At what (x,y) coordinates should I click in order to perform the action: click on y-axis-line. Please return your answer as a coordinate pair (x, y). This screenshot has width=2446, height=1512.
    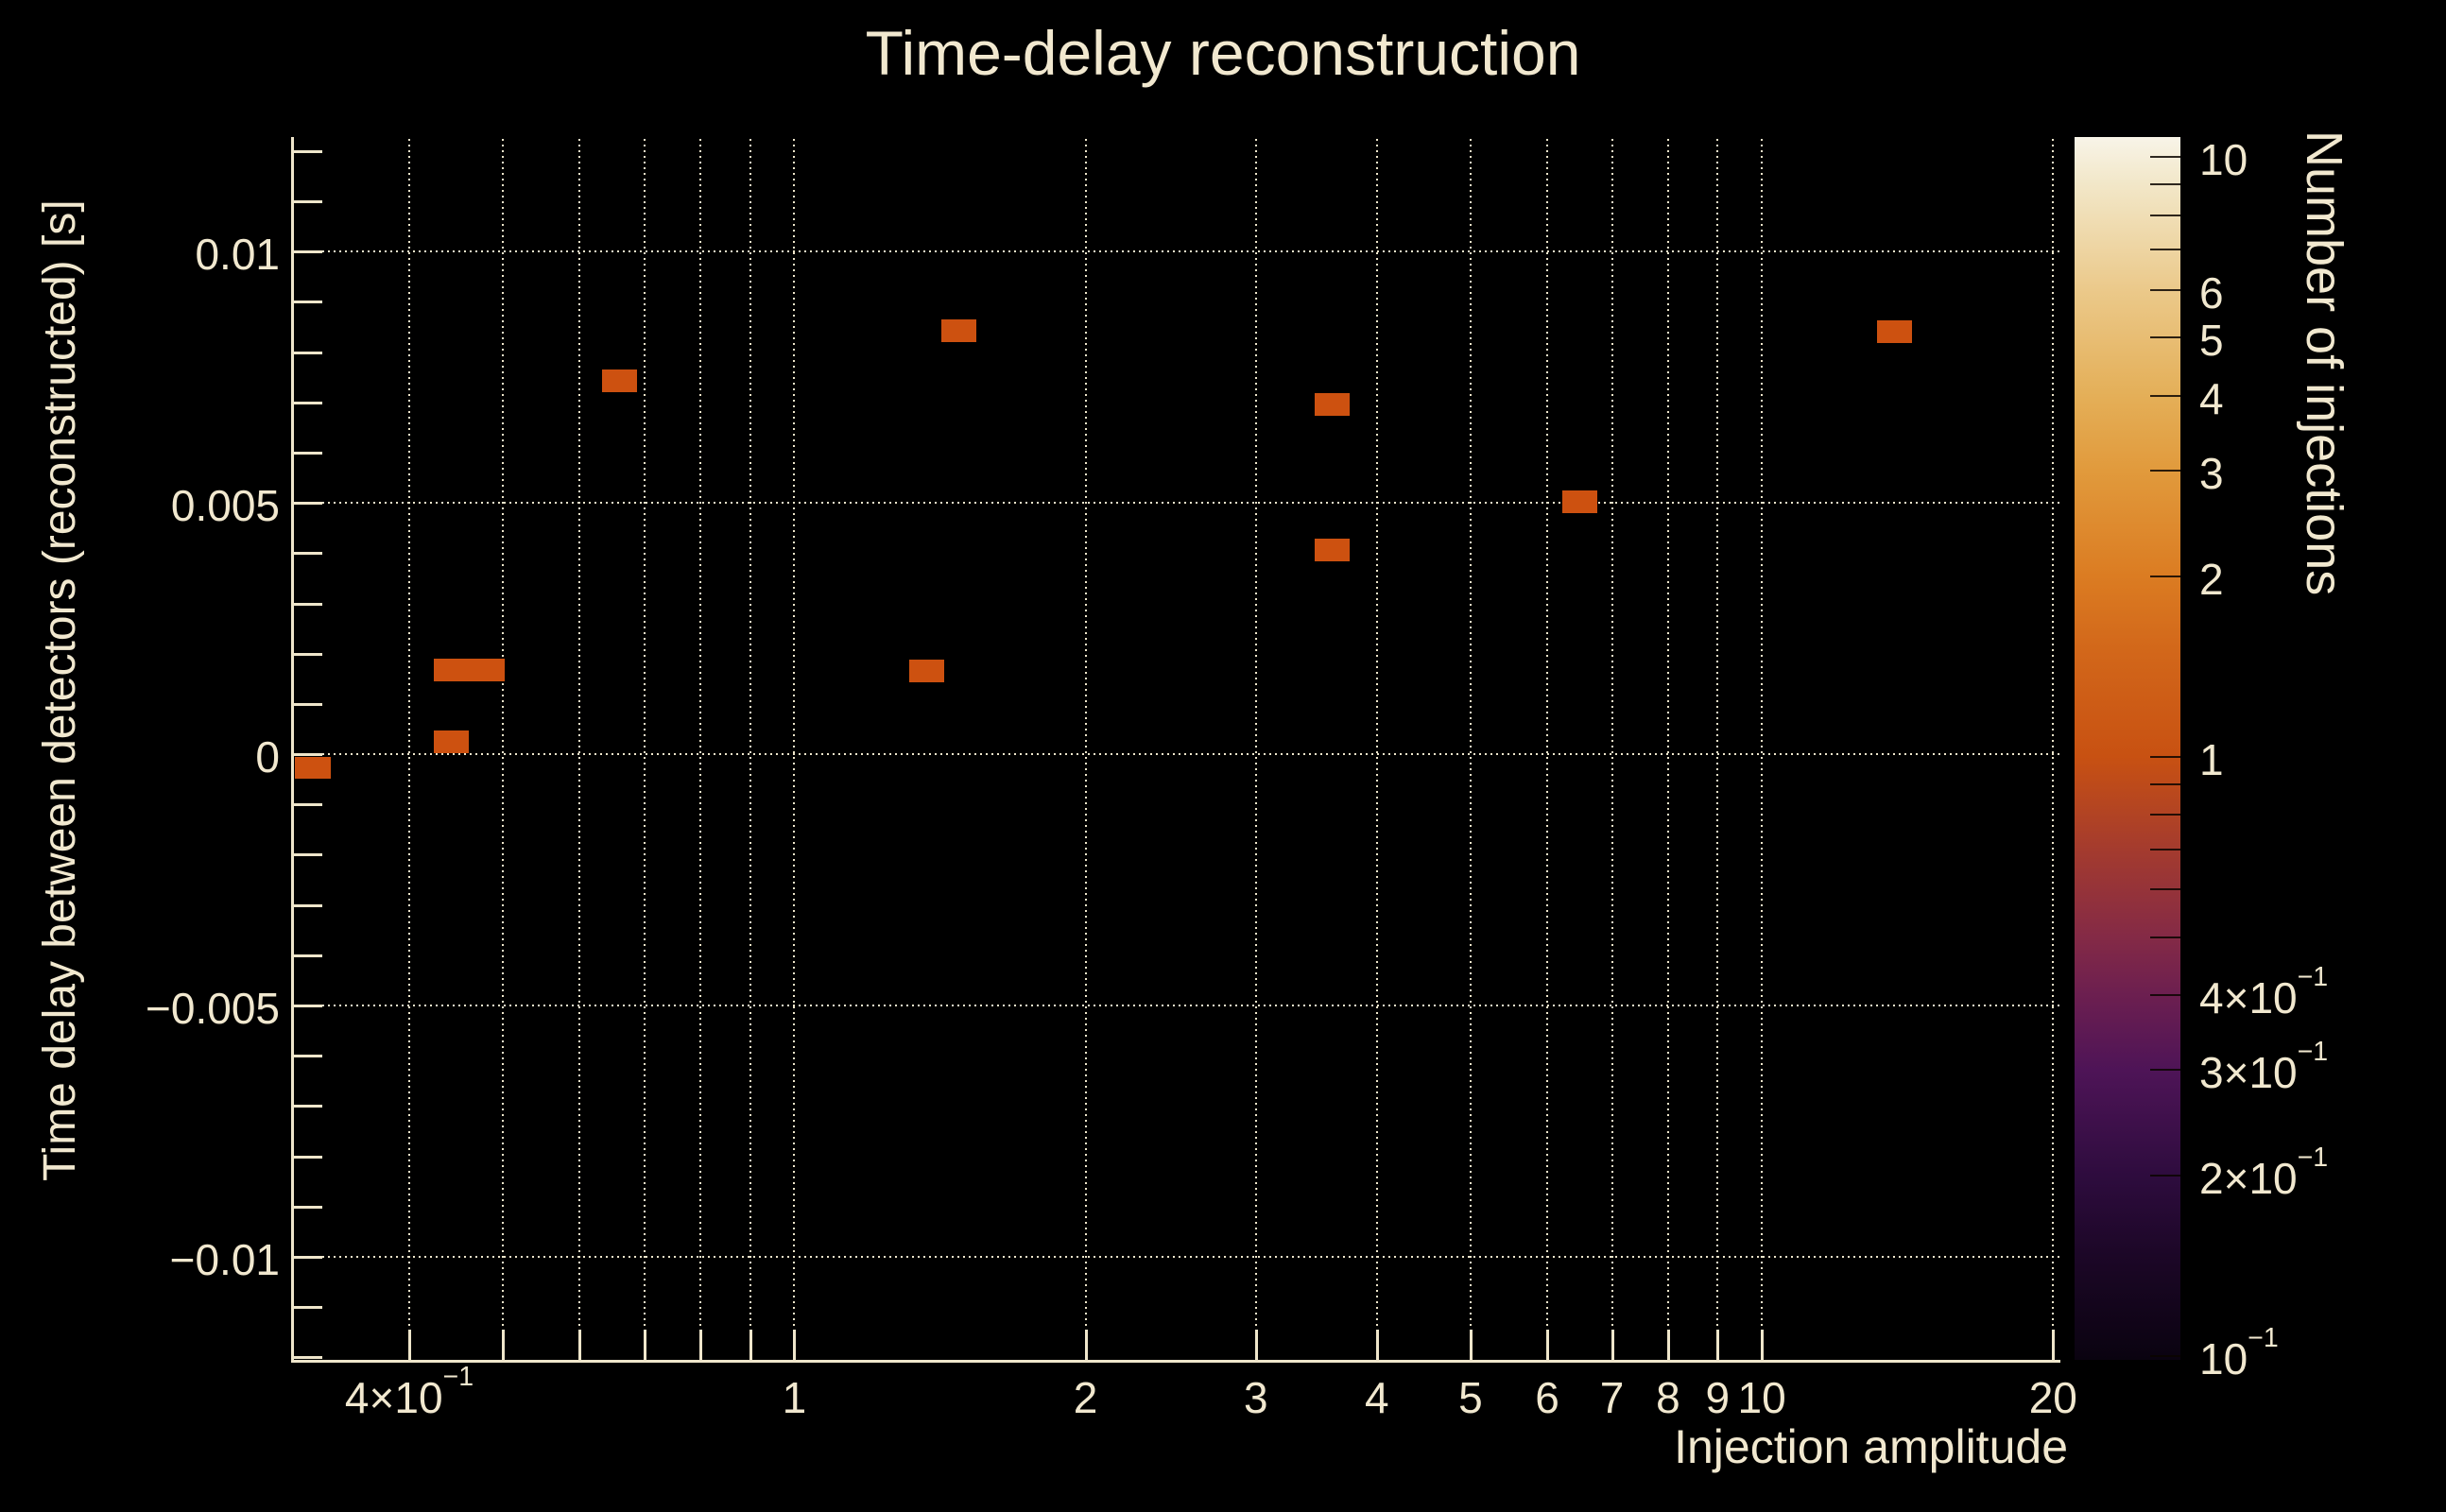
    Looking at the image, I should click on (292, 750).